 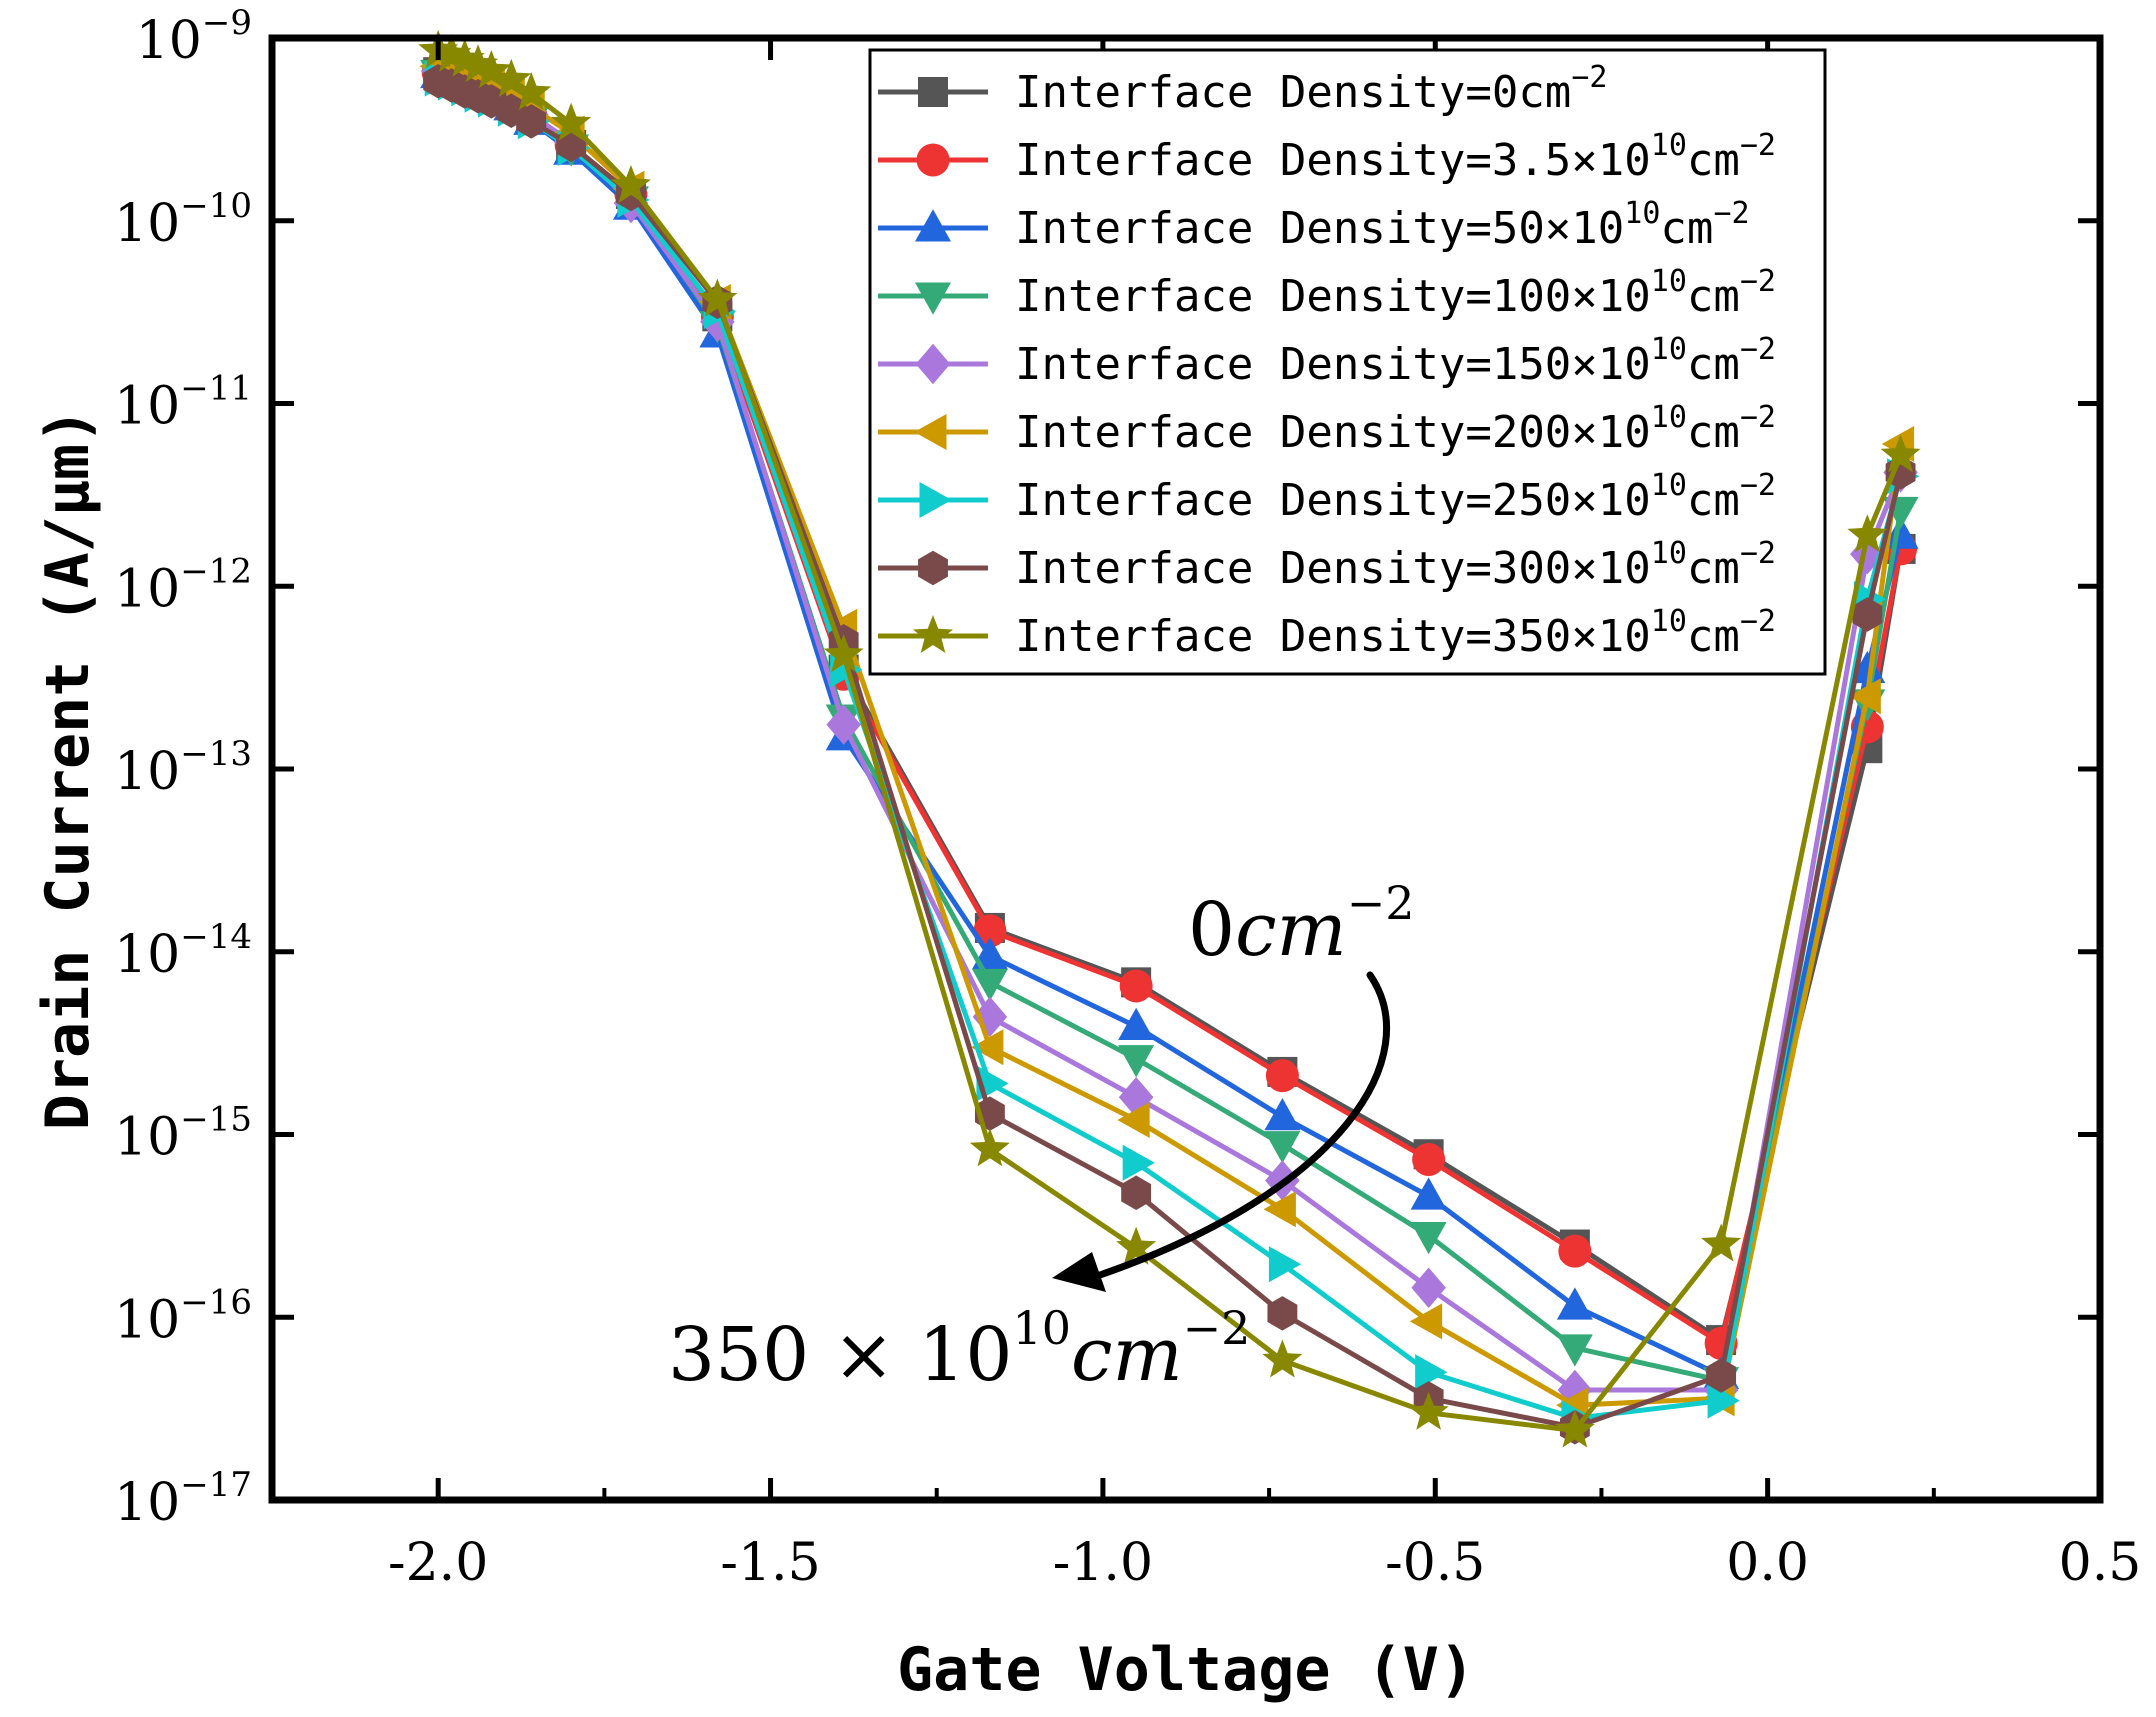 I want to click on x-tick-label: 0.5, so click(x=2100, y=1563).